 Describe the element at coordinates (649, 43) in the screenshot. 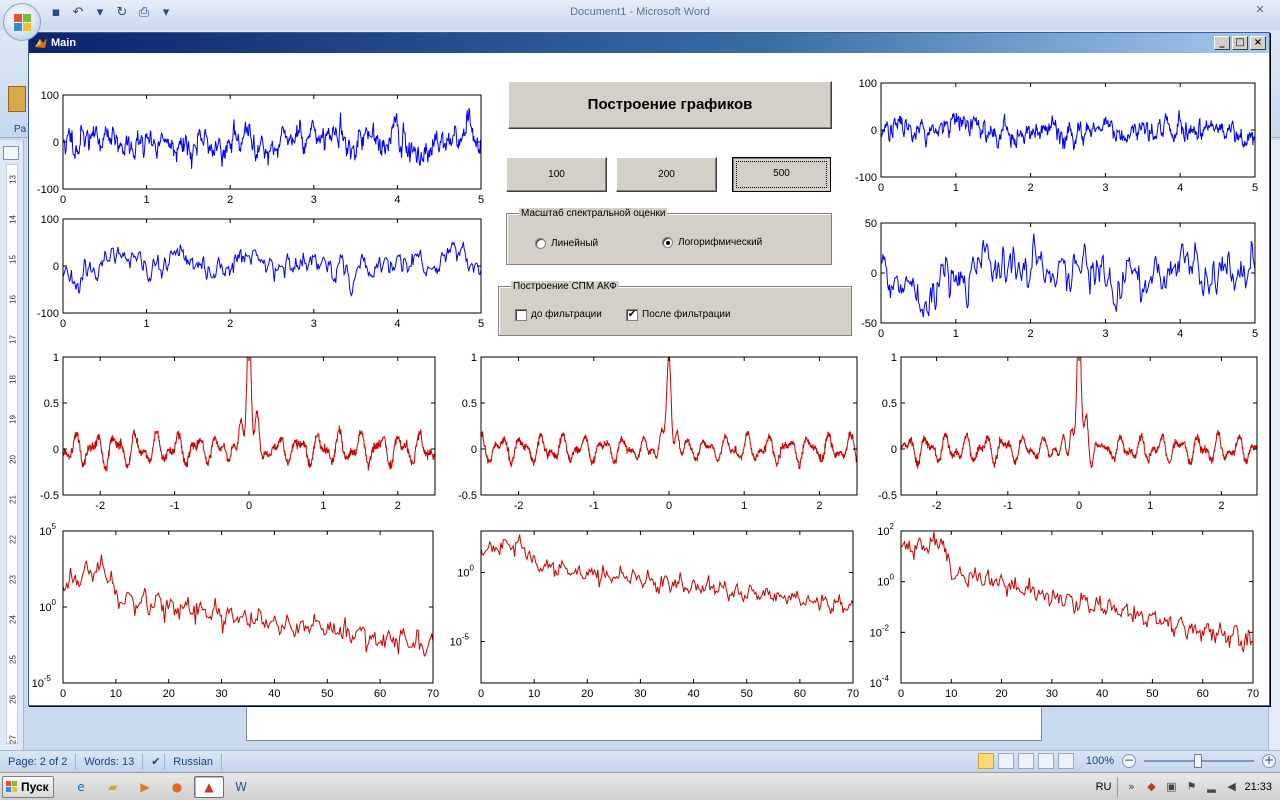

I see `main-window-titlebar: Main _ □ ×` at that location.